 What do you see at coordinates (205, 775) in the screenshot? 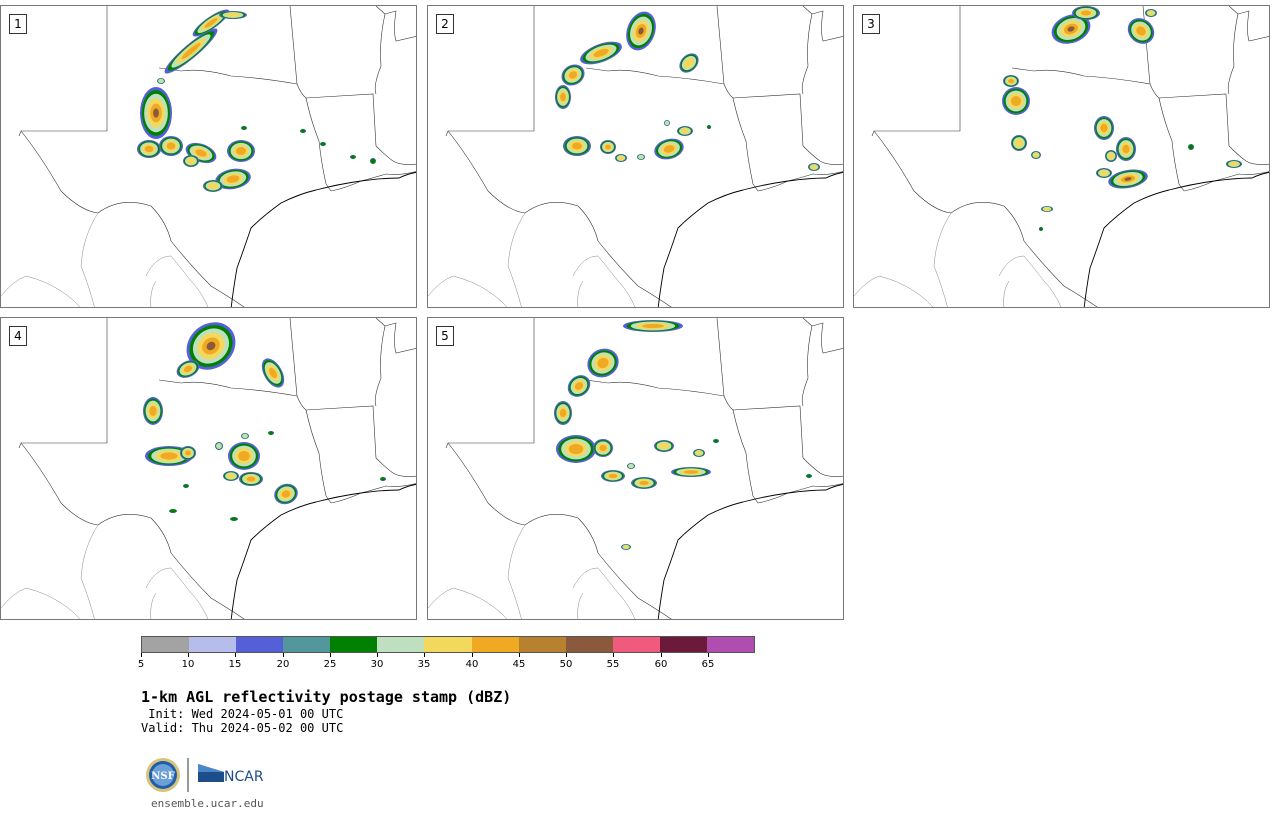
I see `nsf-ncar-logo: NSF NCAR` at bounding box center [205, 775].